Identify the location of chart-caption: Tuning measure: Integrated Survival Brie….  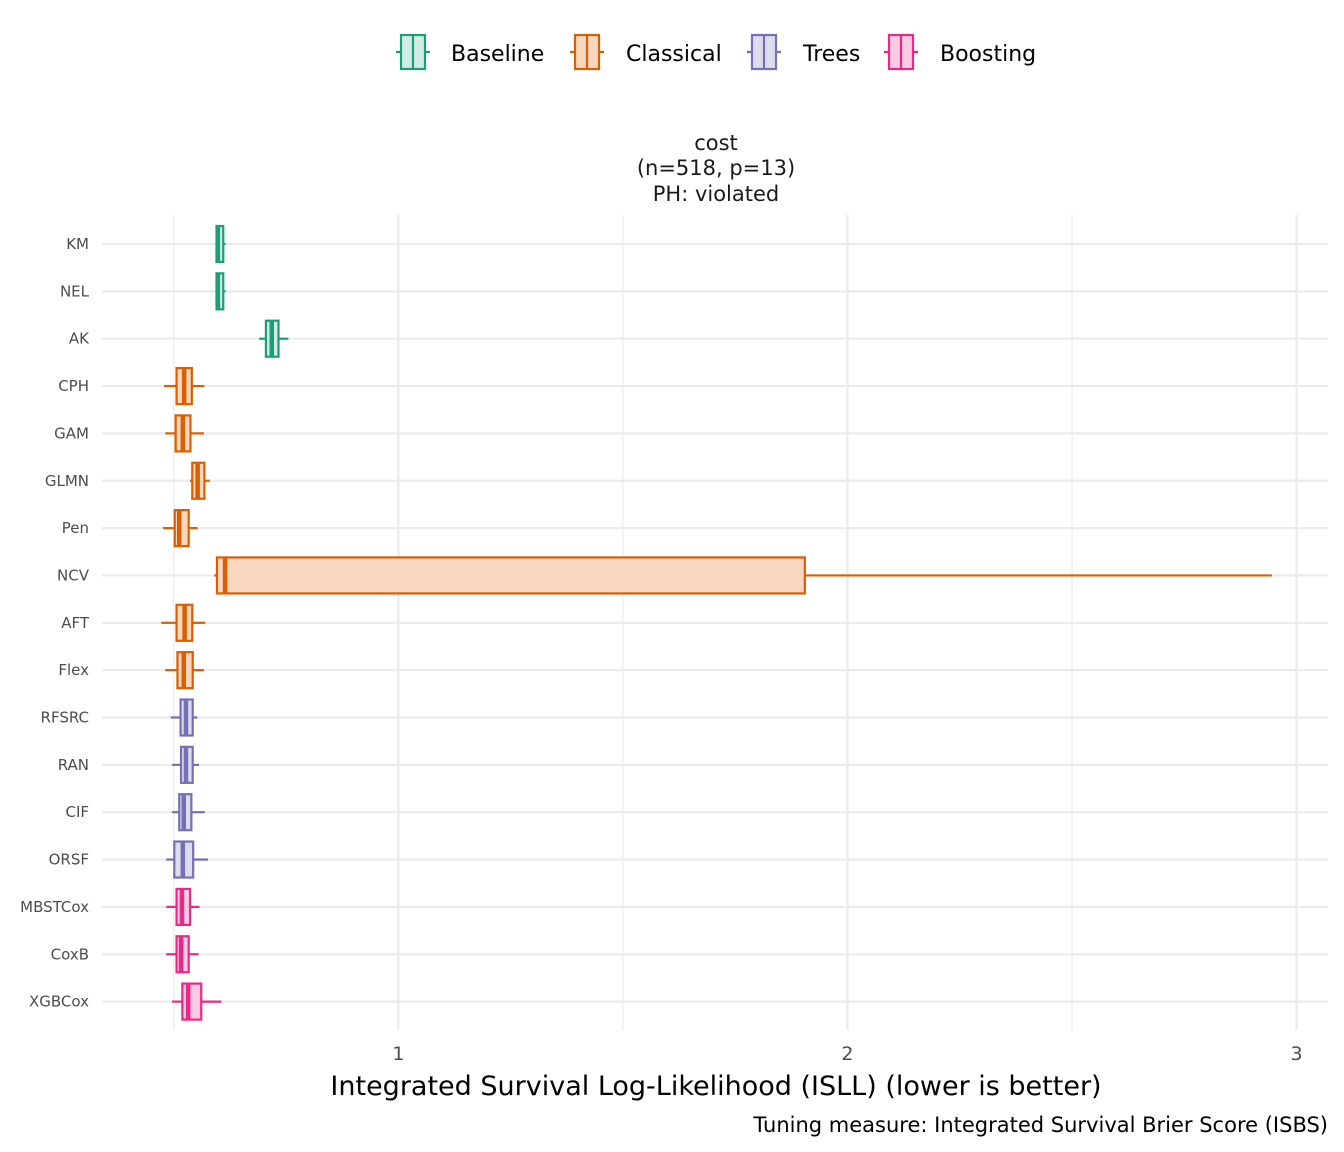
(1040, 1125).